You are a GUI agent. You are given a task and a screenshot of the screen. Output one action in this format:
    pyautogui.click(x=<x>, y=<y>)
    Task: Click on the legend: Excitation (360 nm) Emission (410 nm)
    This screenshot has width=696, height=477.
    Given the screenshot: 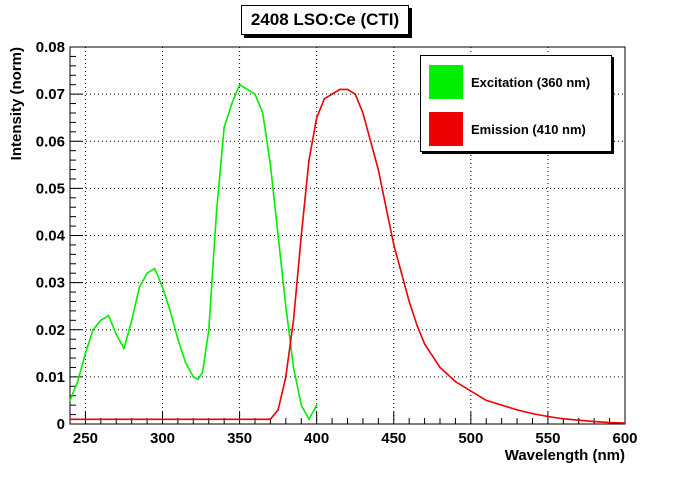 What is the action you would take?
    pyautogui.click(x=516, y=103)
    